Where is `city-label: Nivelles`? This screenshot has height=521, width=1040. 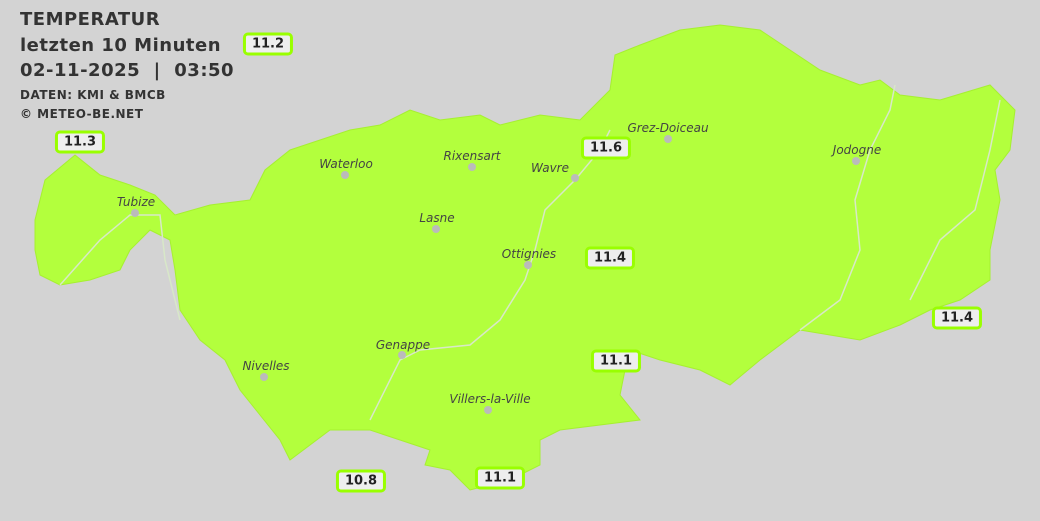
city-label: Nivelles is located at coordinates (266, 366).